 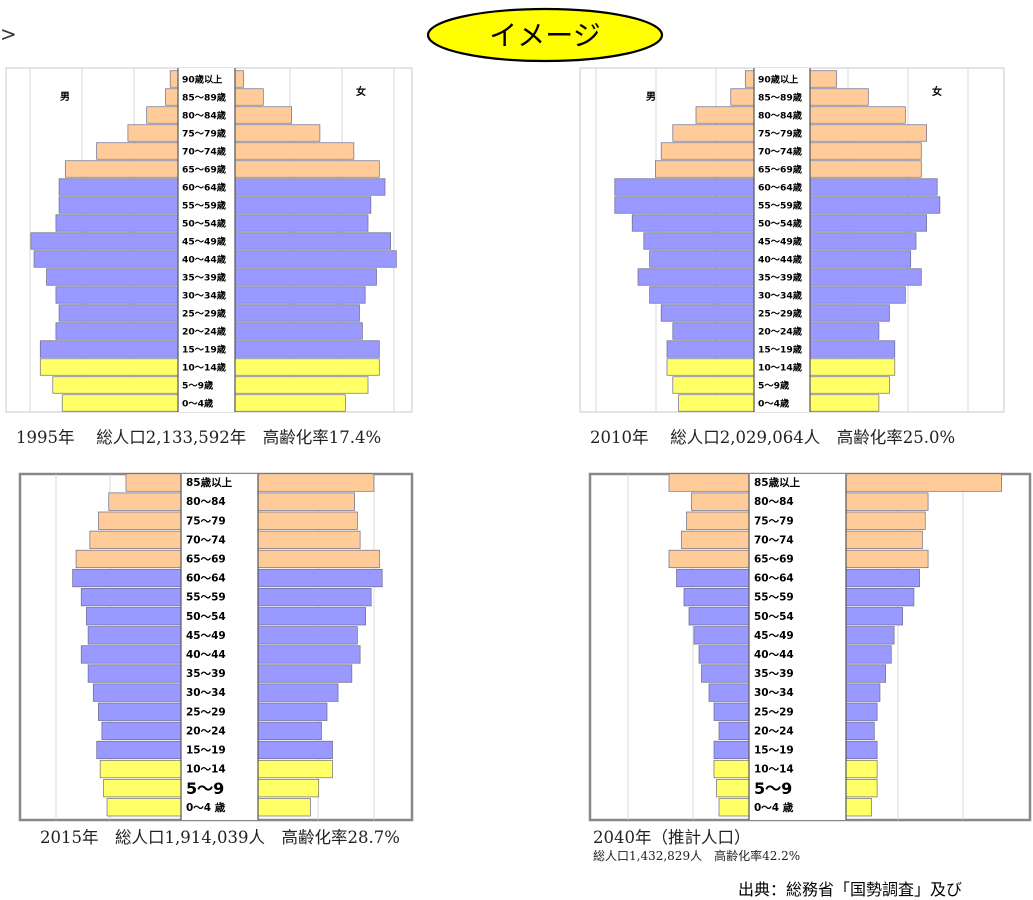 I want to click on age-label: 10～14歳, so click(x=204, y=368).